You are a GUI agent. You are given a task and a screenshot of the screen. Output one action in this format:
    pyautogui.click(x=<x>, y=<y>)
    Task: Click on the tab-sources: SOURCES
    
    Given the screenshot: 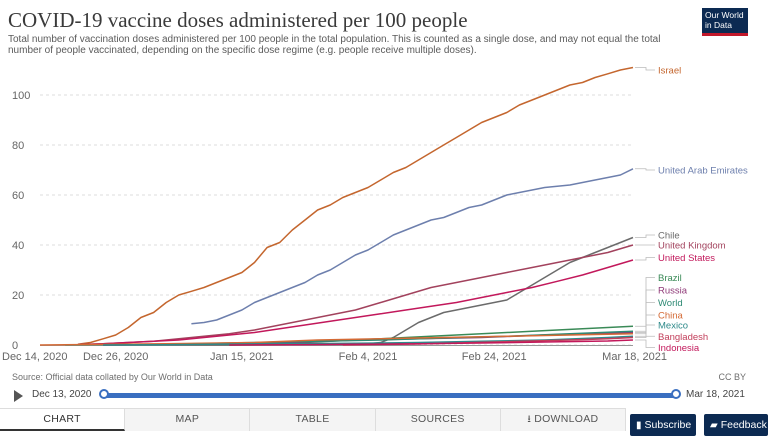 What is the action you would take?
    pyautogui.click(x=438, y=420)
    